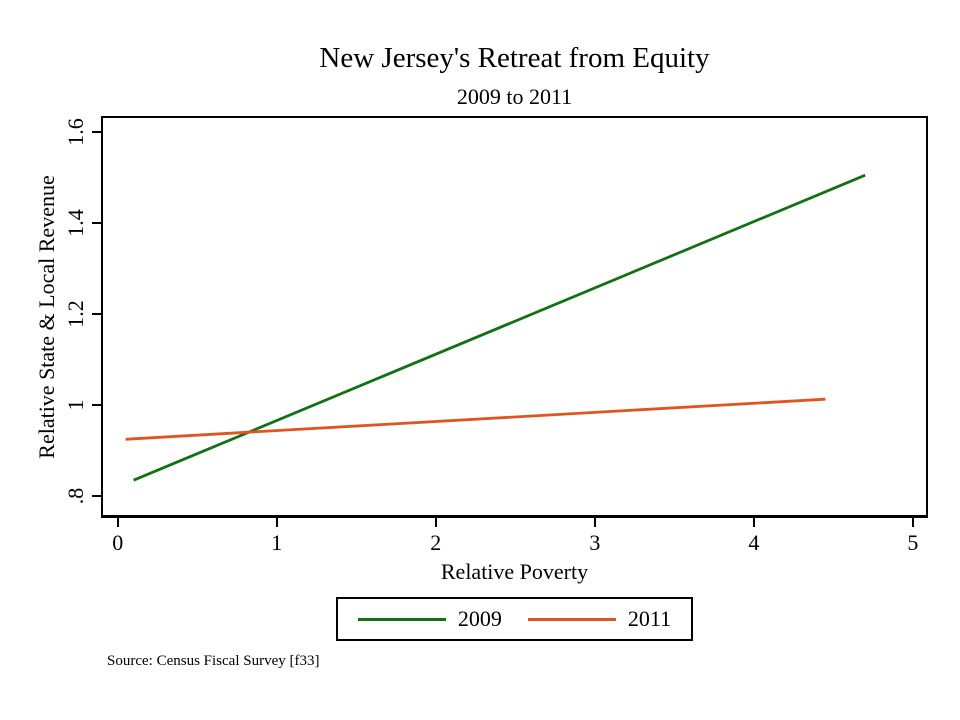 The height and width of the screenshot is (720, 960). I want to click on legend-label: 2009, so click(479, 618).